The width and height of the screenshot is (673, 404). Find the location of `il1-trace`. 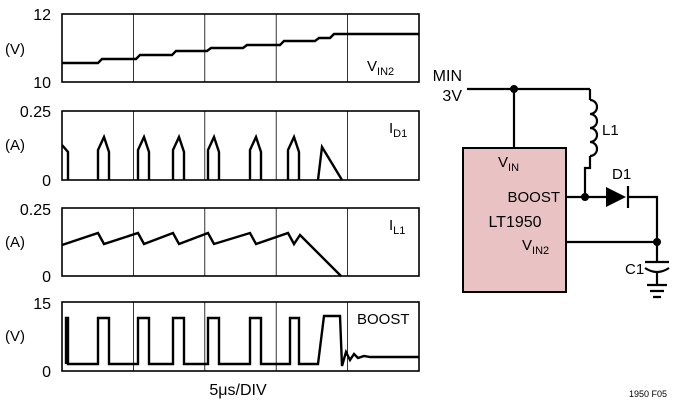

il1-trace is located at coordinates (201, 254).